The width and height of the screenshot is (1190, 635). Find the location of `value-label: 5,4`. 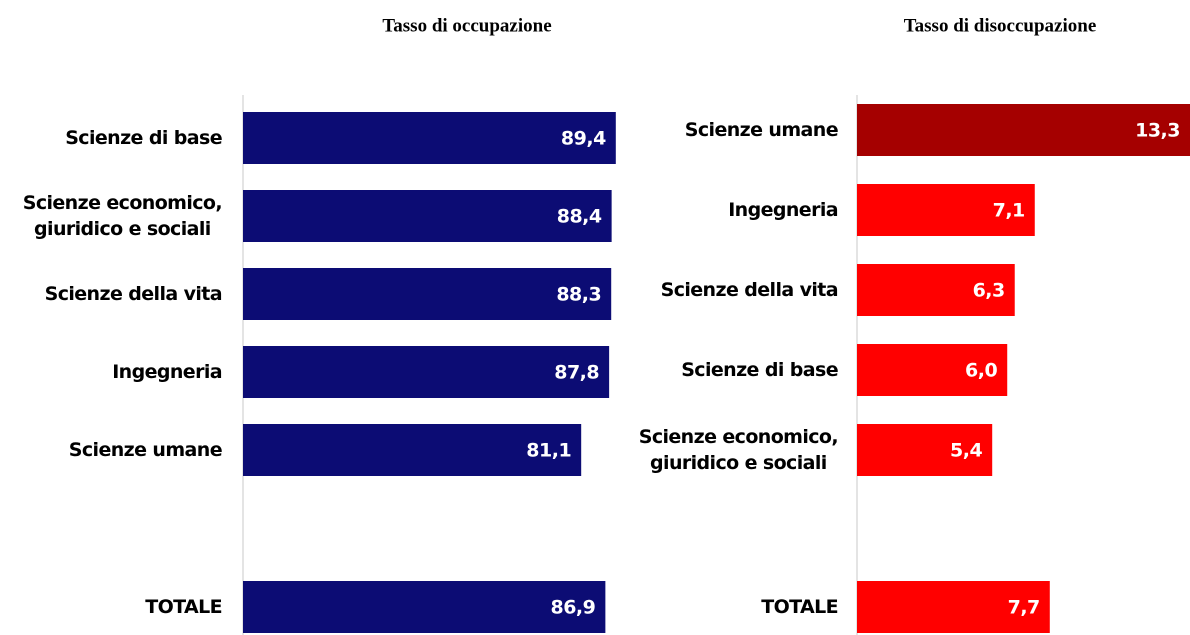

value-label: 5,4 is located at coordinates (966, 451).